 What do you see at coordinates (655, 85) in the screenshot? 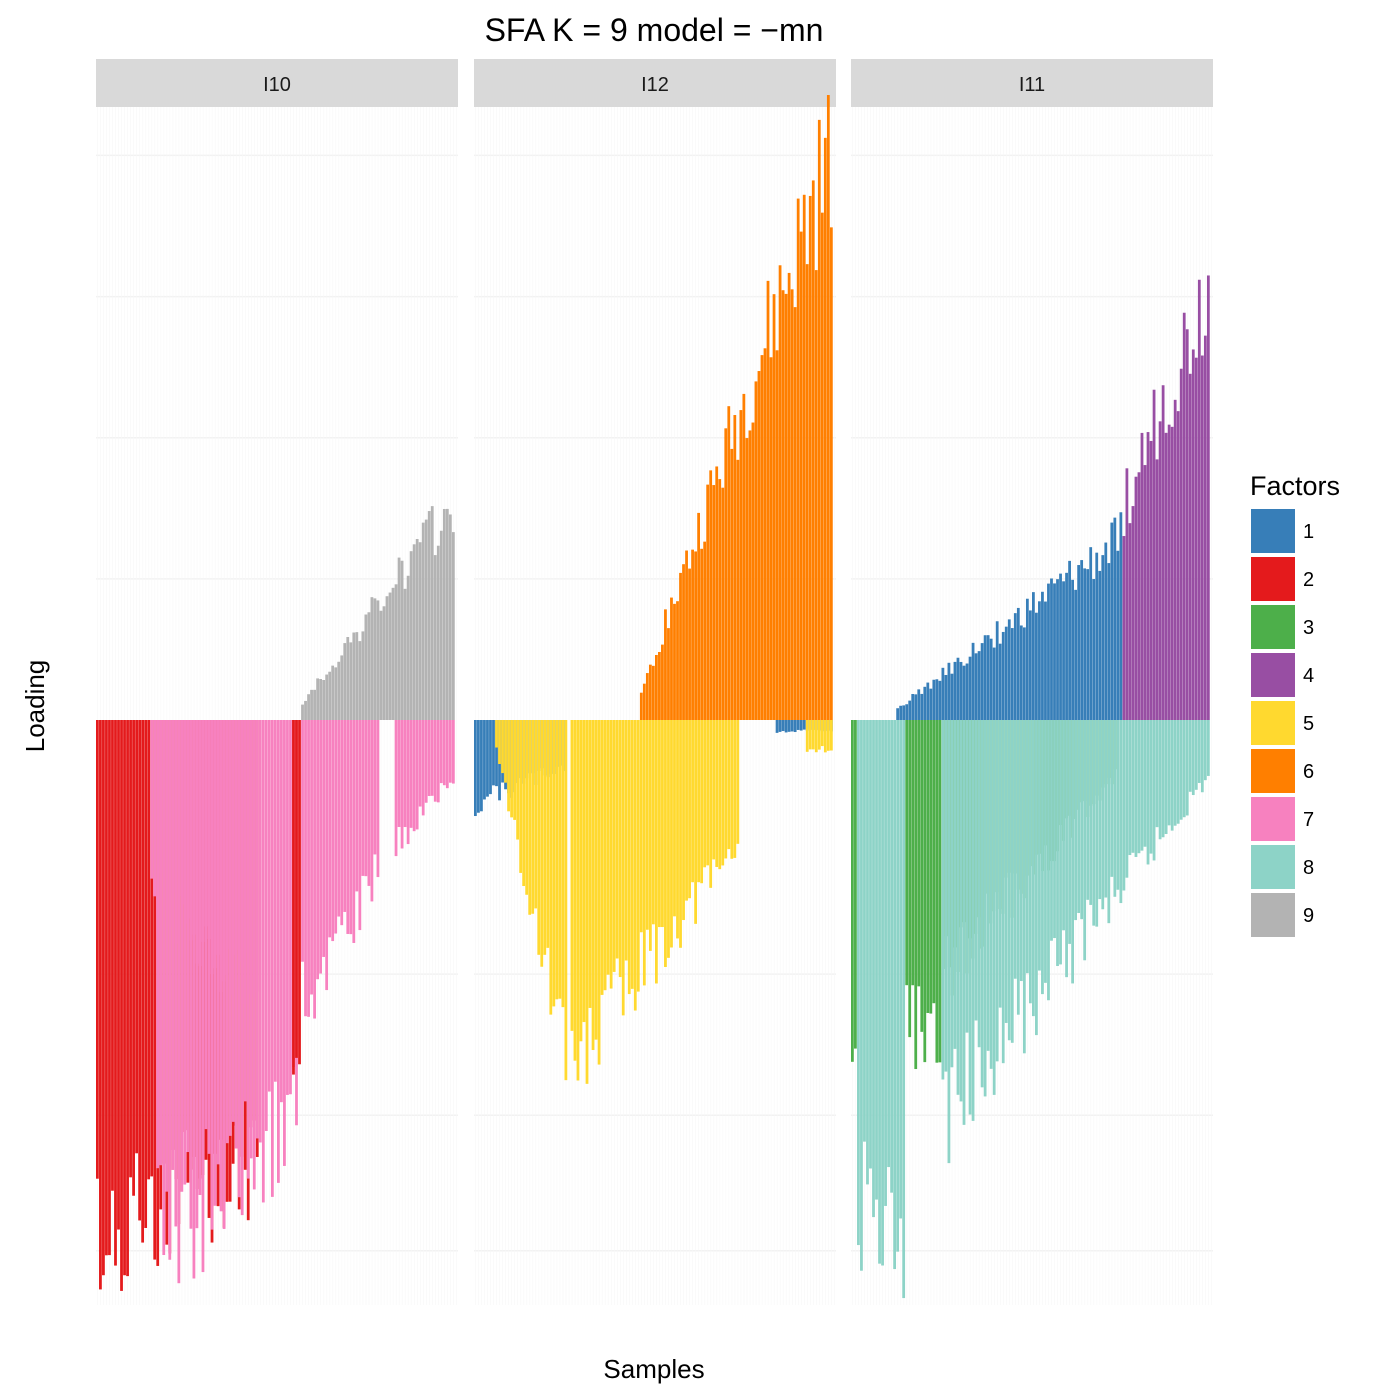
I see `facet-strip-label: I12` at bounding box center [655, 85].